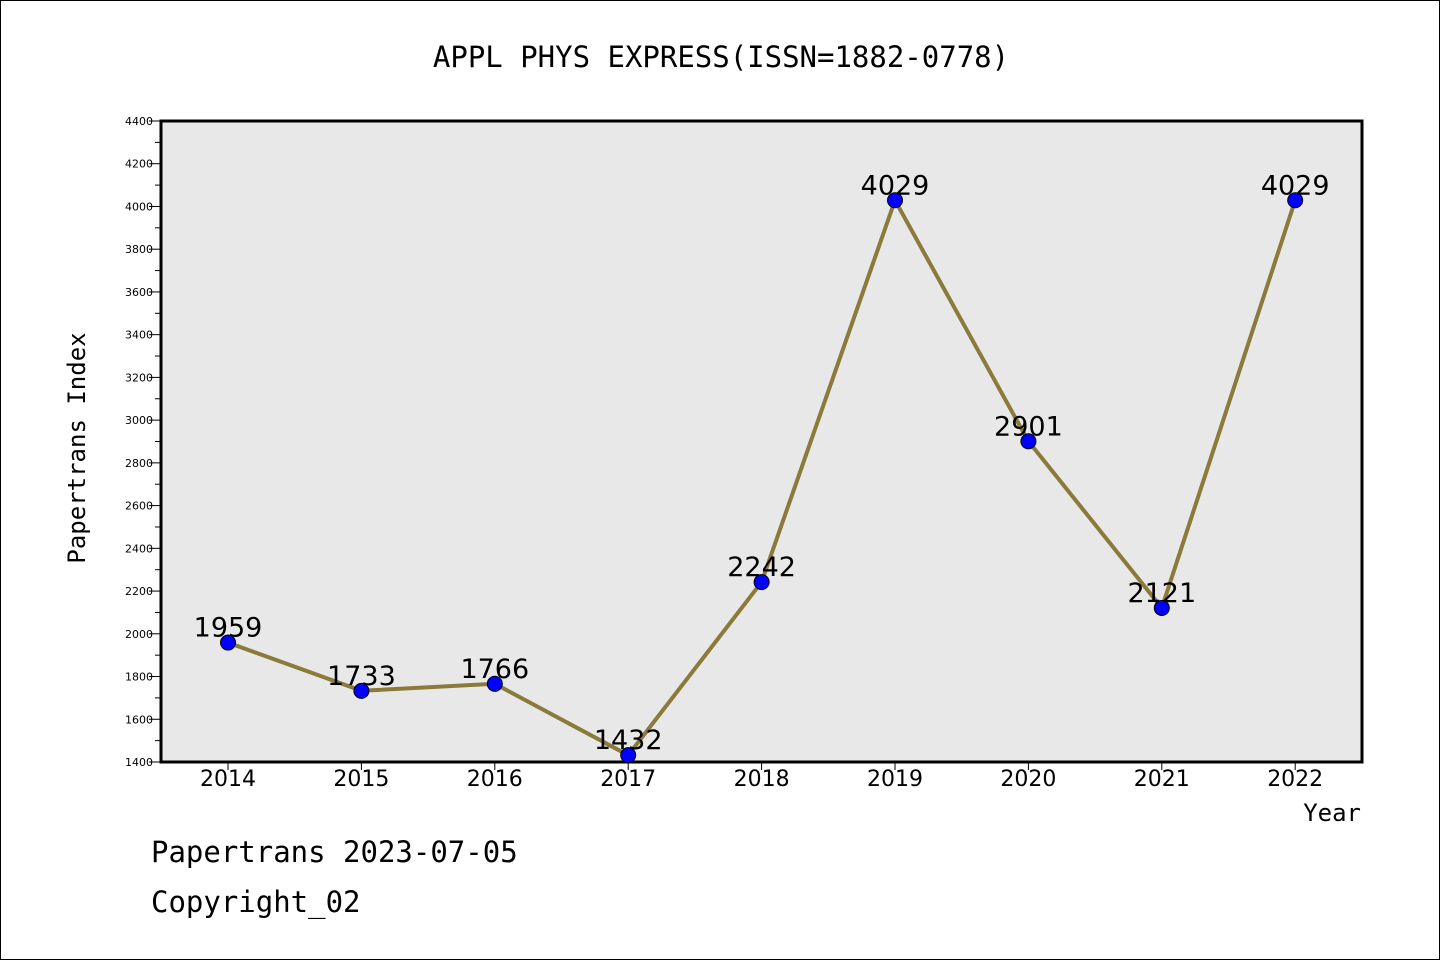 The height and width of the screenshot is (961, 1440). Describe the element at coordinates (628, 779) in the screenshot. I see `x-tick-label: 2017` at that location.